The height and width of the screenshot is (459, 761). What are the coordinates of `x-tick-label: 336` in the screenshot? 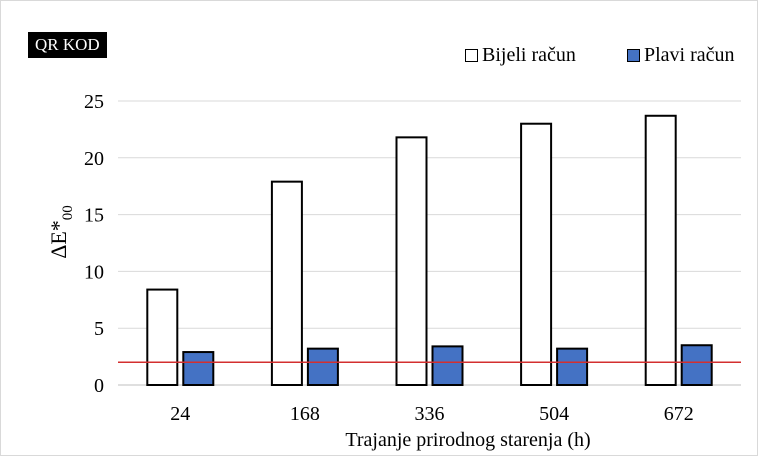 It's located at (430, 414).